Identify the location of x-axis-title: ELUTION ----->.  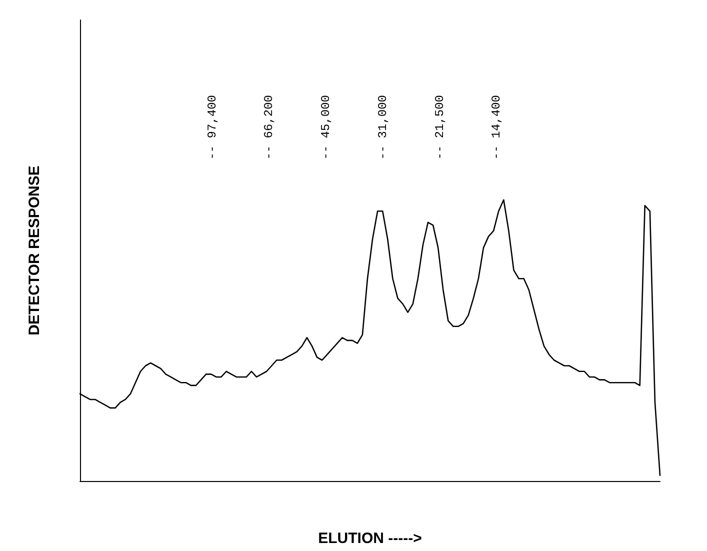
(370, 538).